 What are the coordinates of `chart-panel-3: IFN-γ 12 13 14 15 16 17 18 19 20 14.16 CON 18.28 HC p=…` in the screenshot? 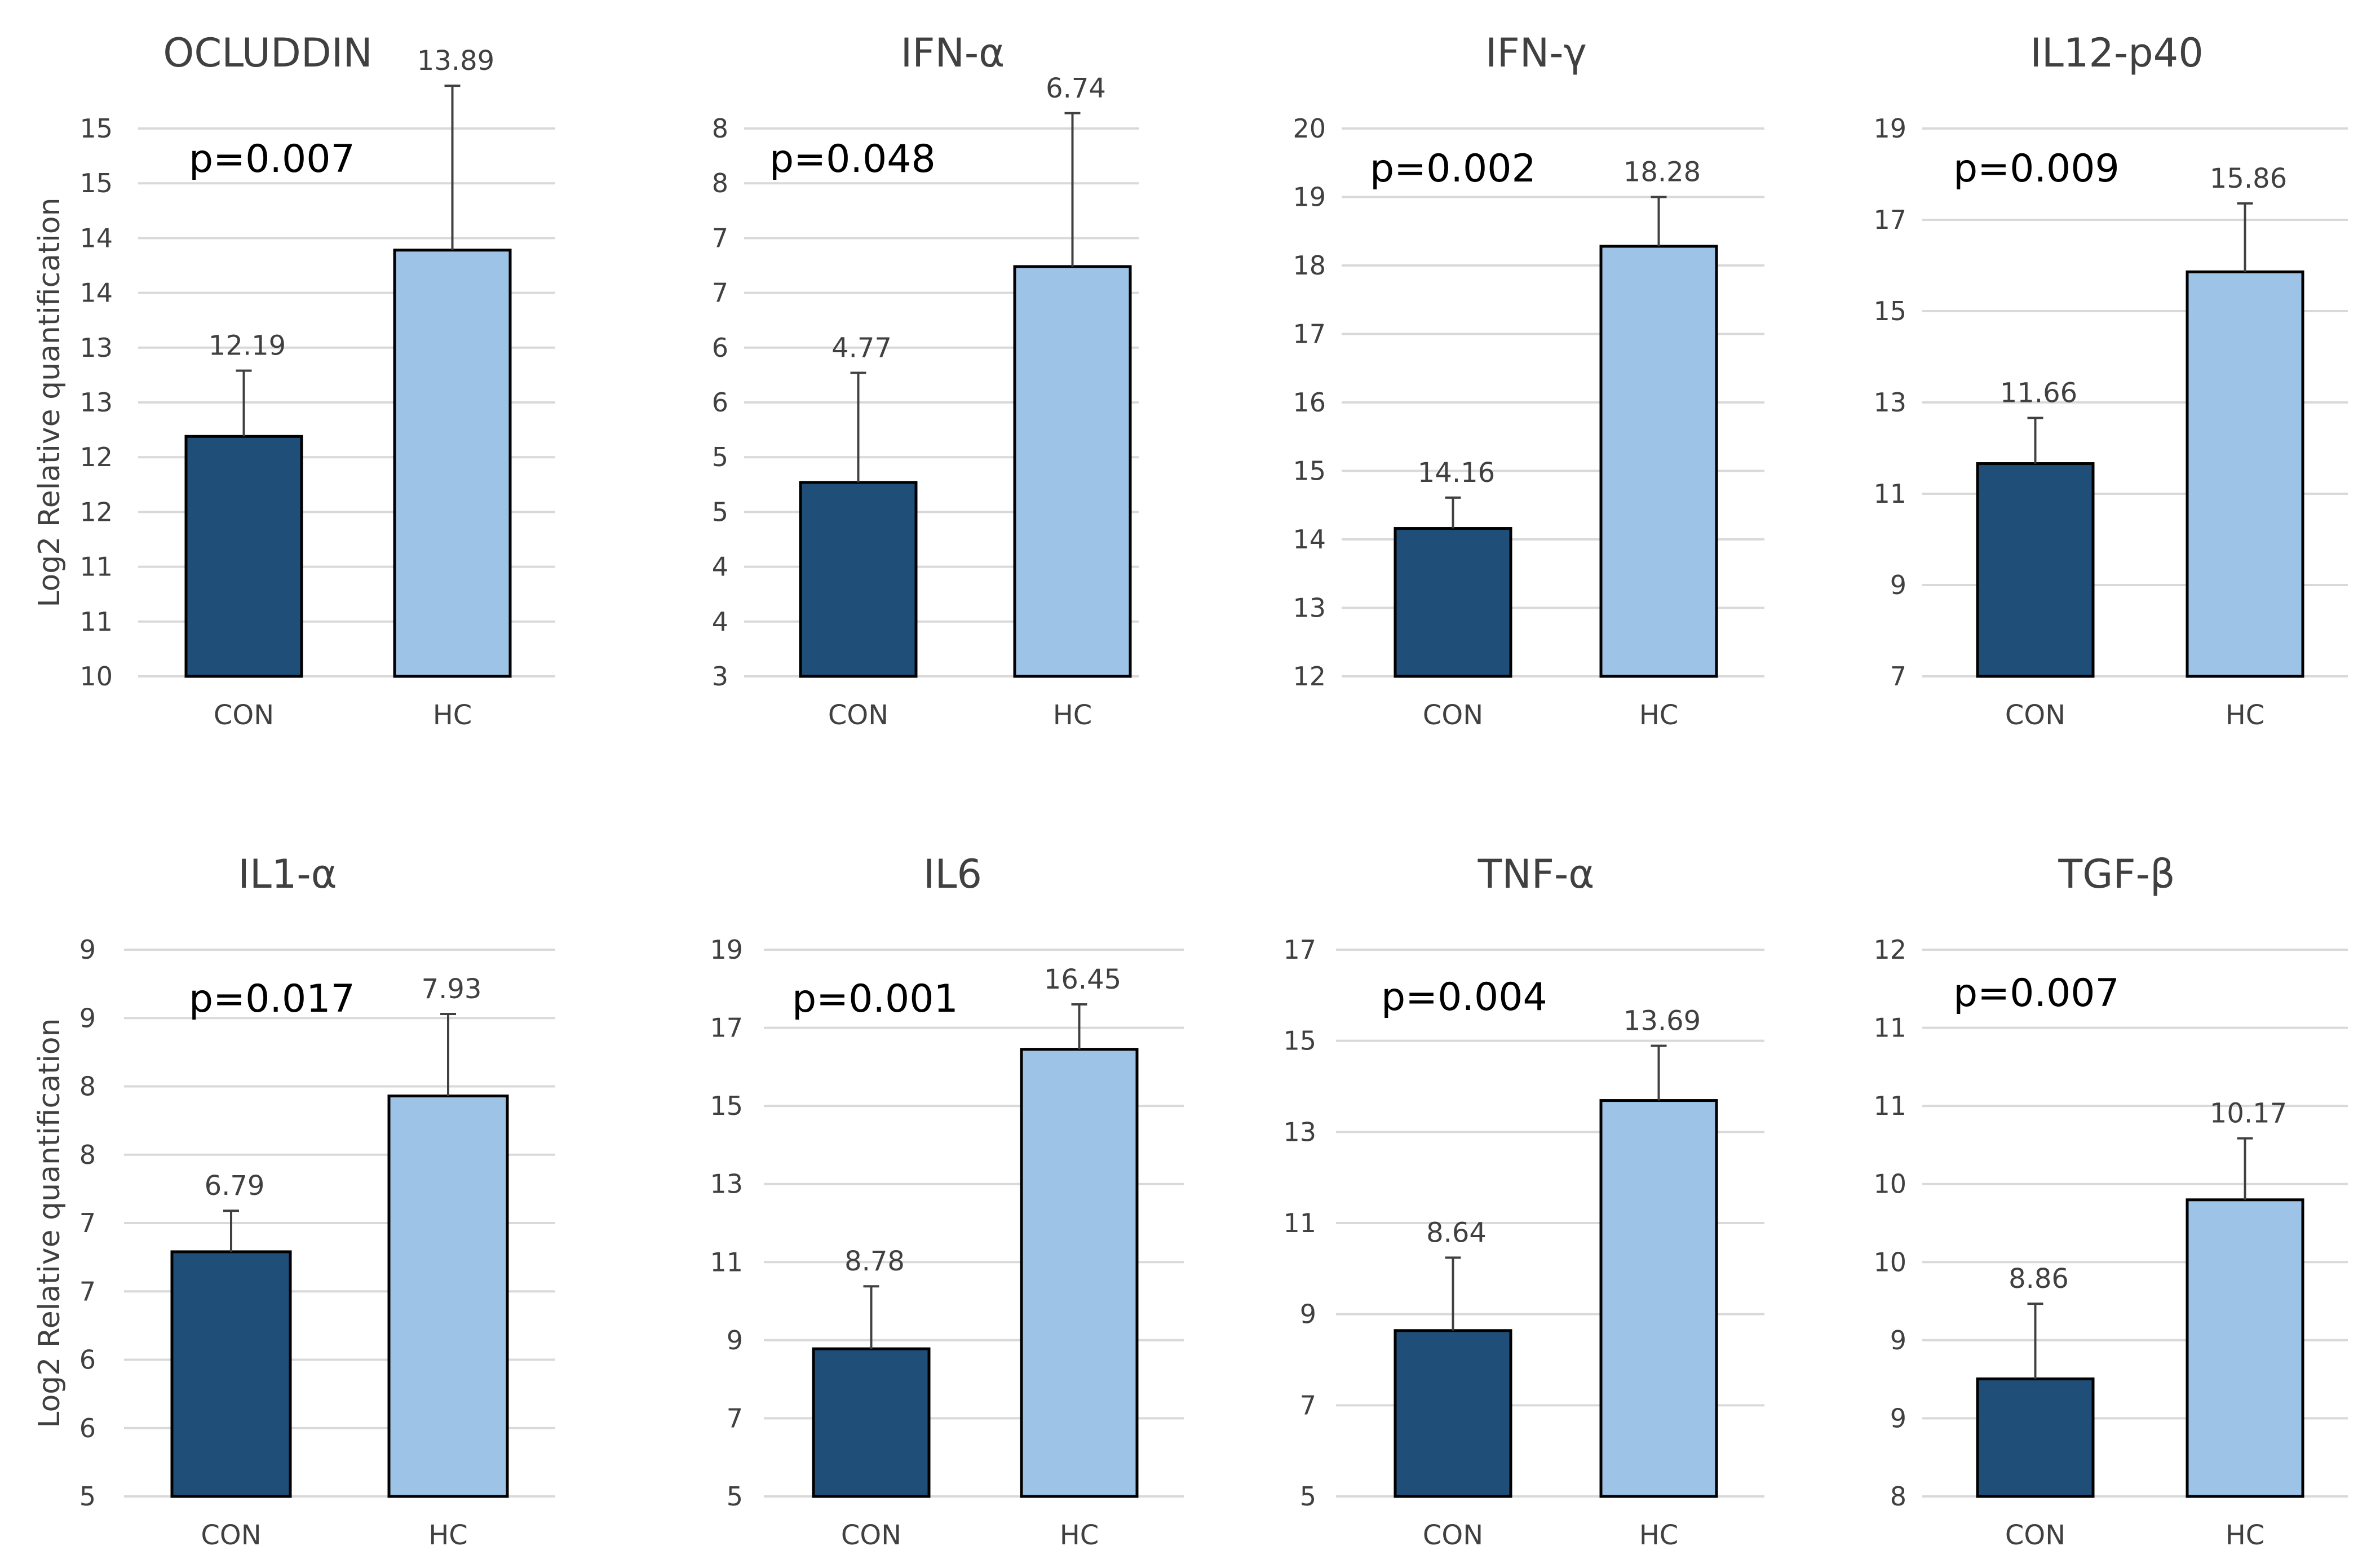 It's located at (1528, 381).